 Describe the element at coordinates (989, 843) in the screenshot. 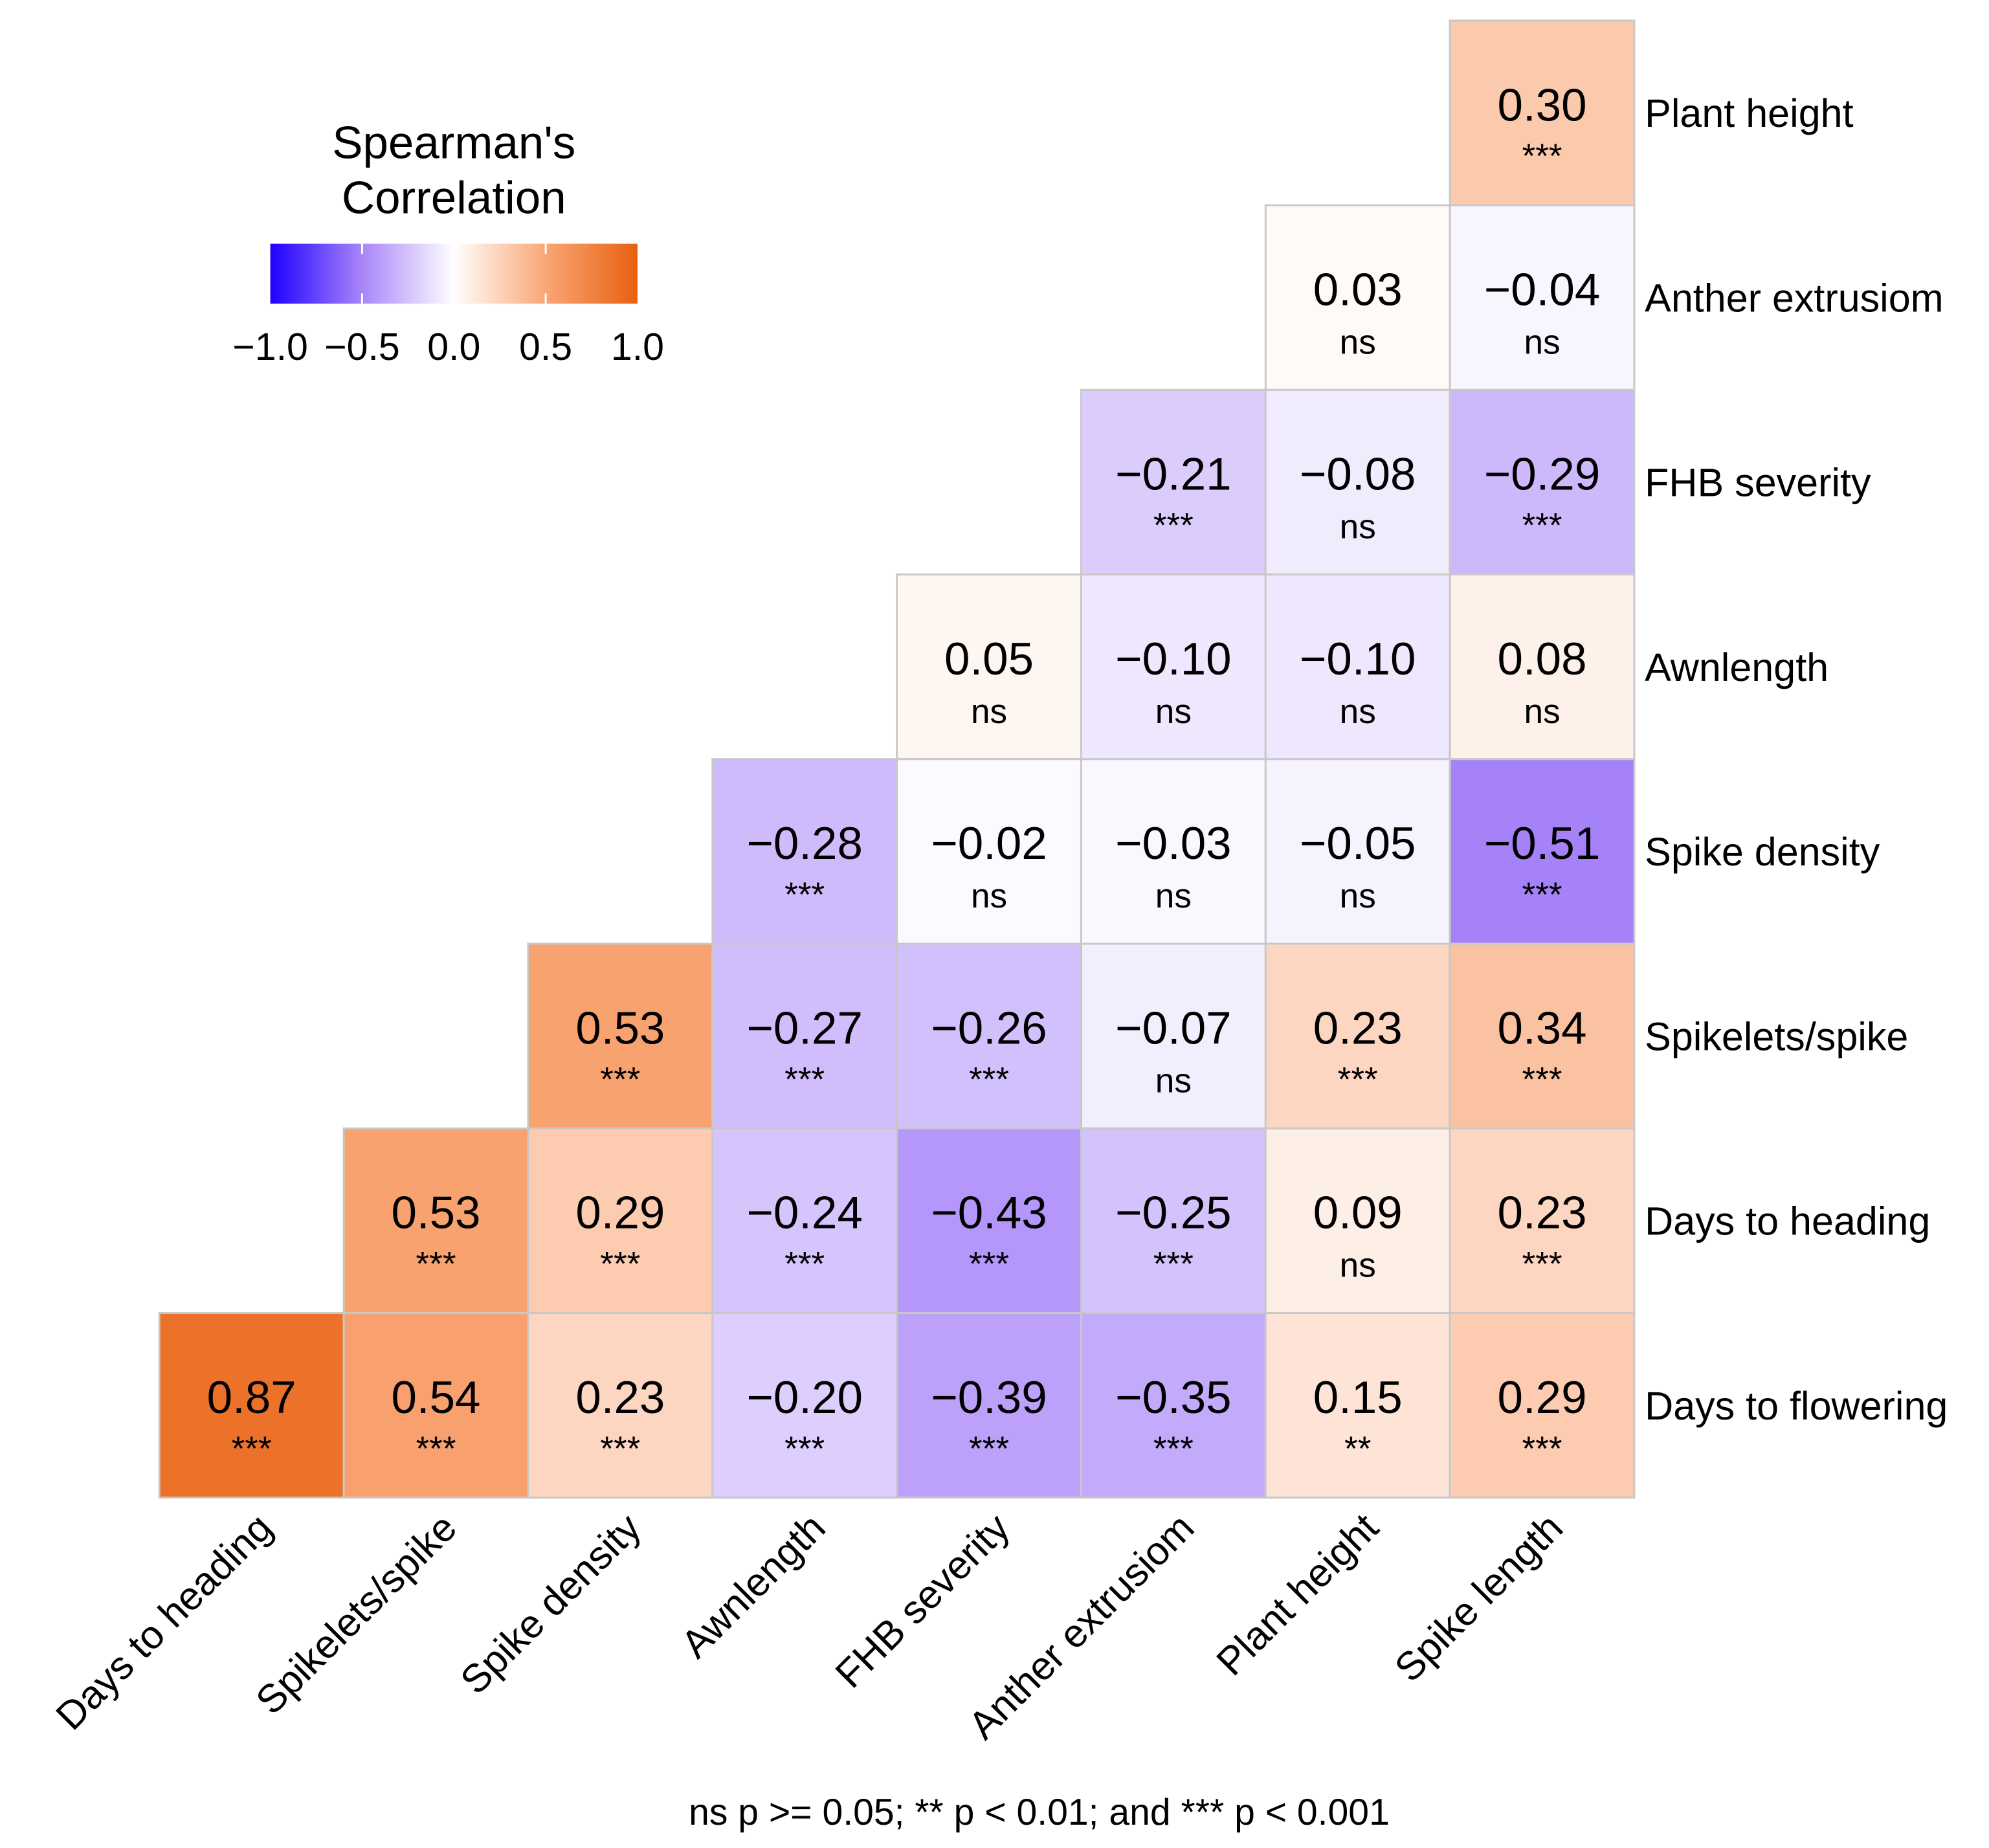

I see `cell-value-label: −0.02` at that location.